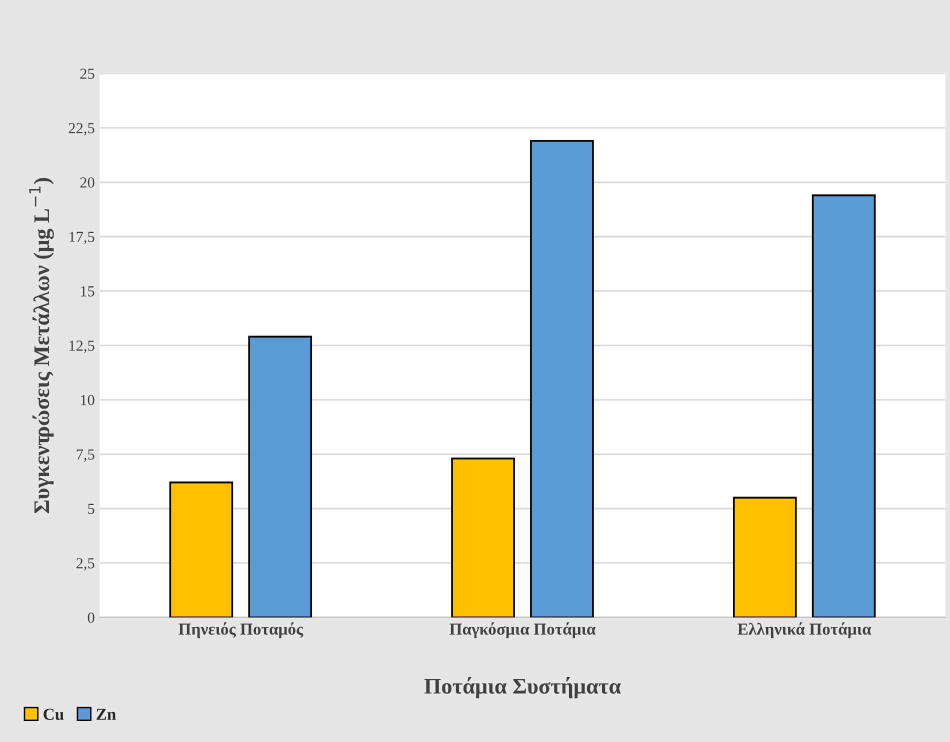 The image size is (950, 742). I want to click on y-tick-label: 7,5, so click(85, 455).